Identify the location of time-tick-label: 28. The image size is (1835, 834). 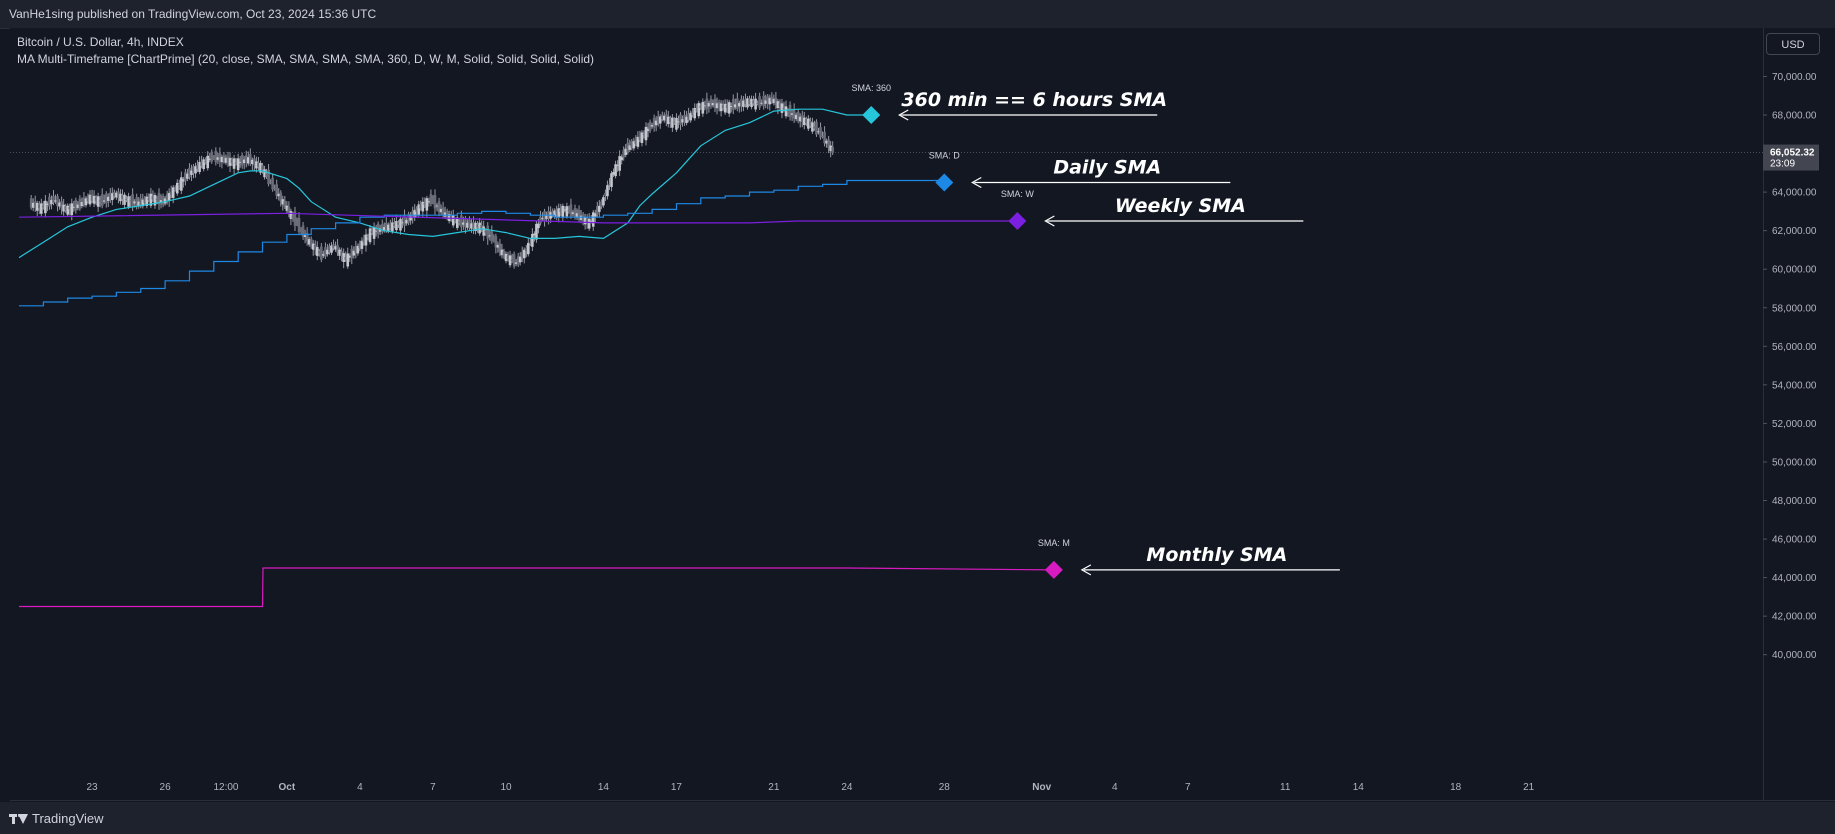
(945, 787).